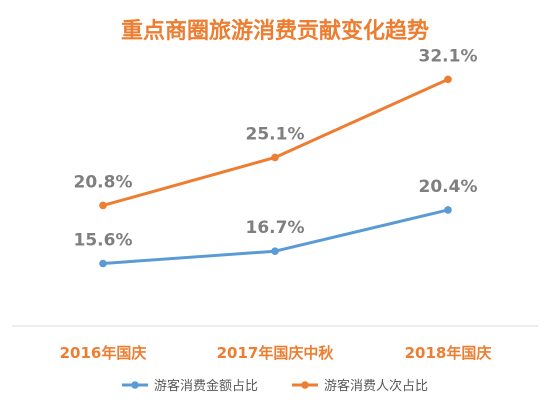 The width and height of the screenshot is (550, 409). What do you see at coordinates (275, 134) in the screenshot?
I see `data-label-s2-2: 25.1%` at bounding box center [275, 134].